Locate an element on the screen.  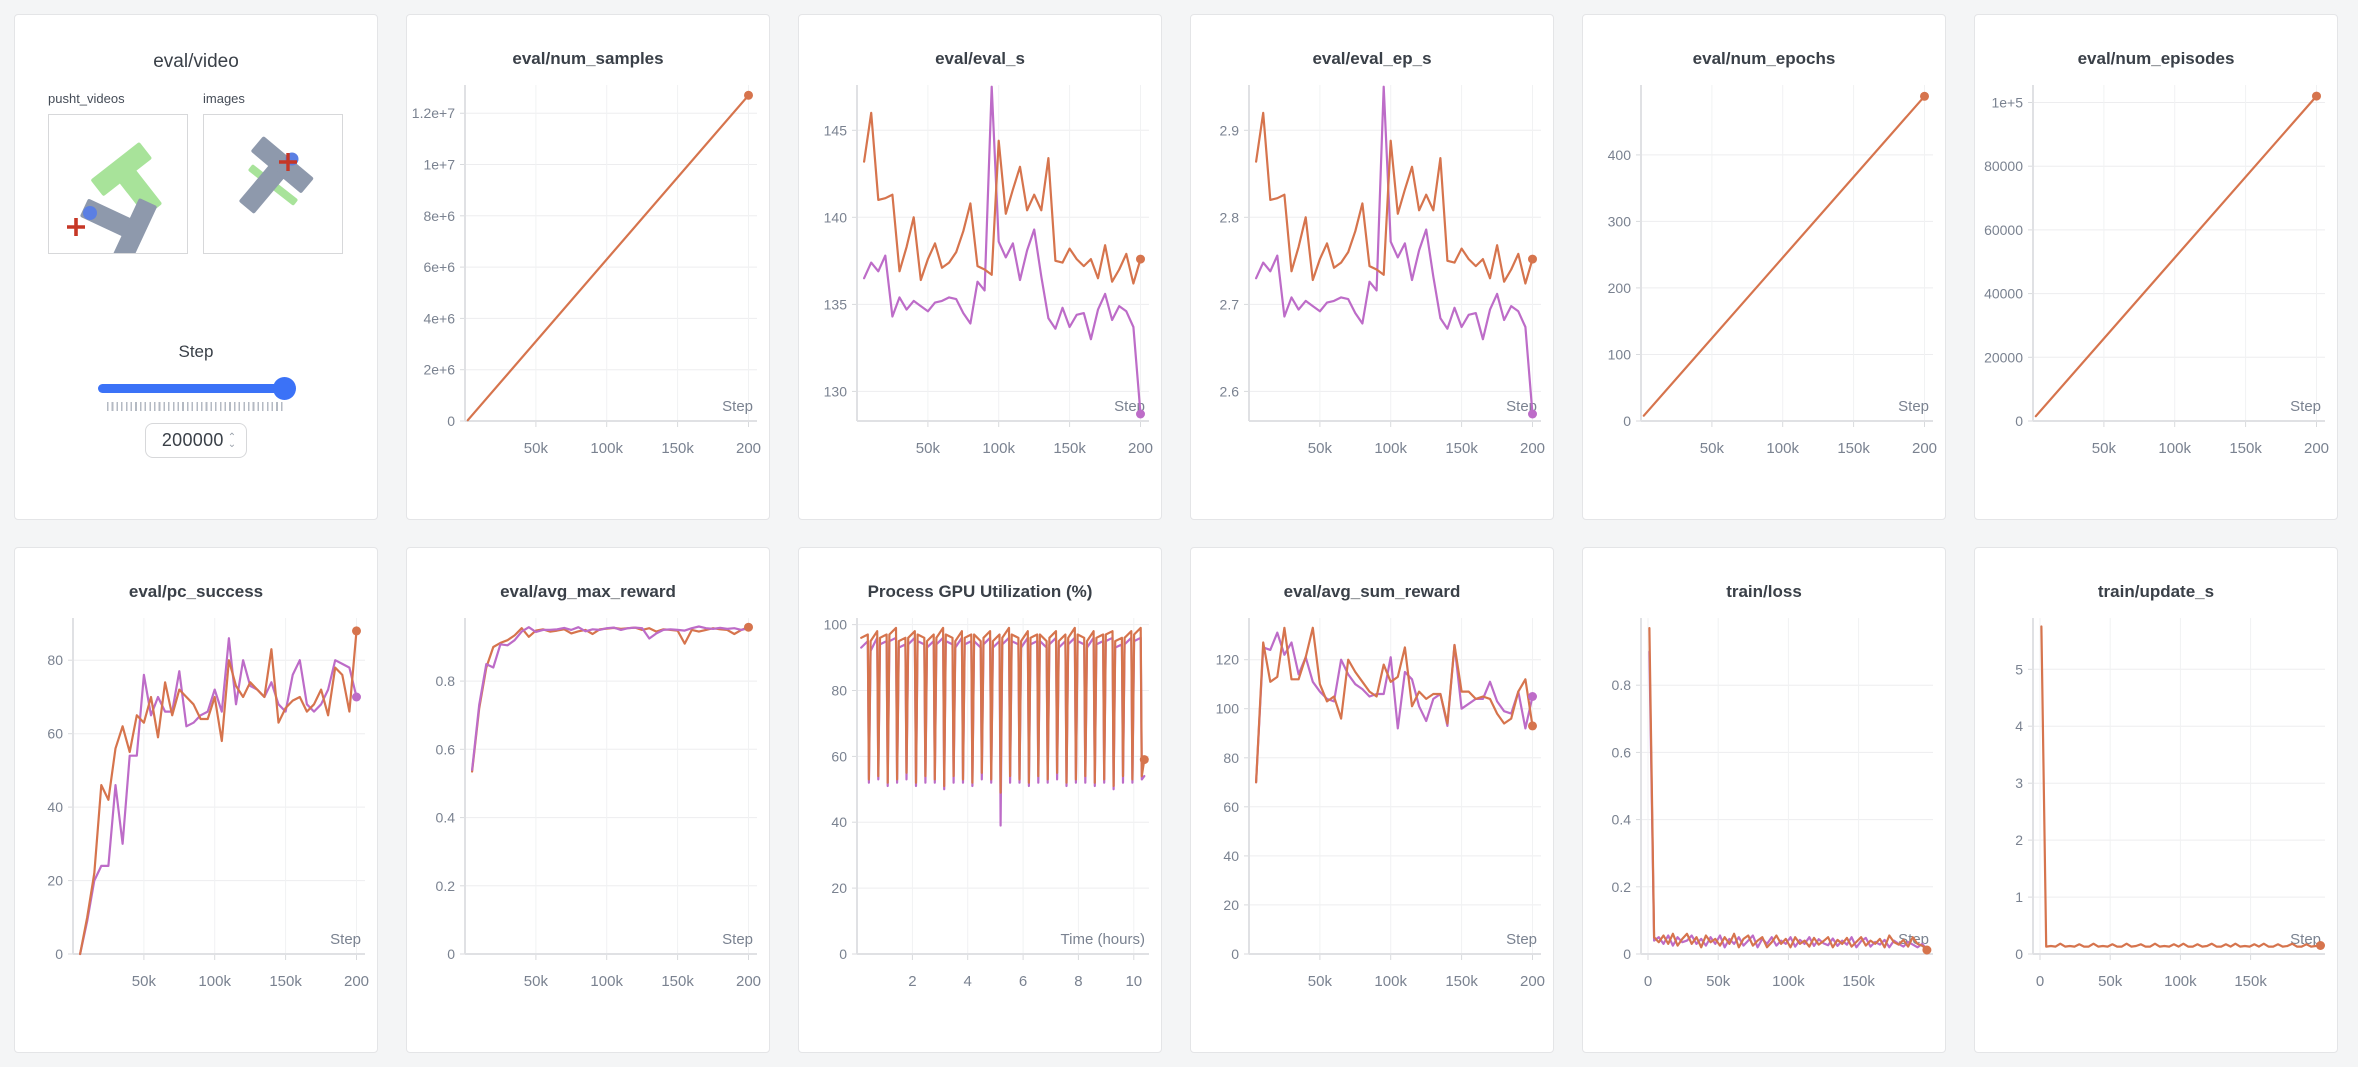
y-tick-label: 2.9 is located at coordinates (1230, 130).